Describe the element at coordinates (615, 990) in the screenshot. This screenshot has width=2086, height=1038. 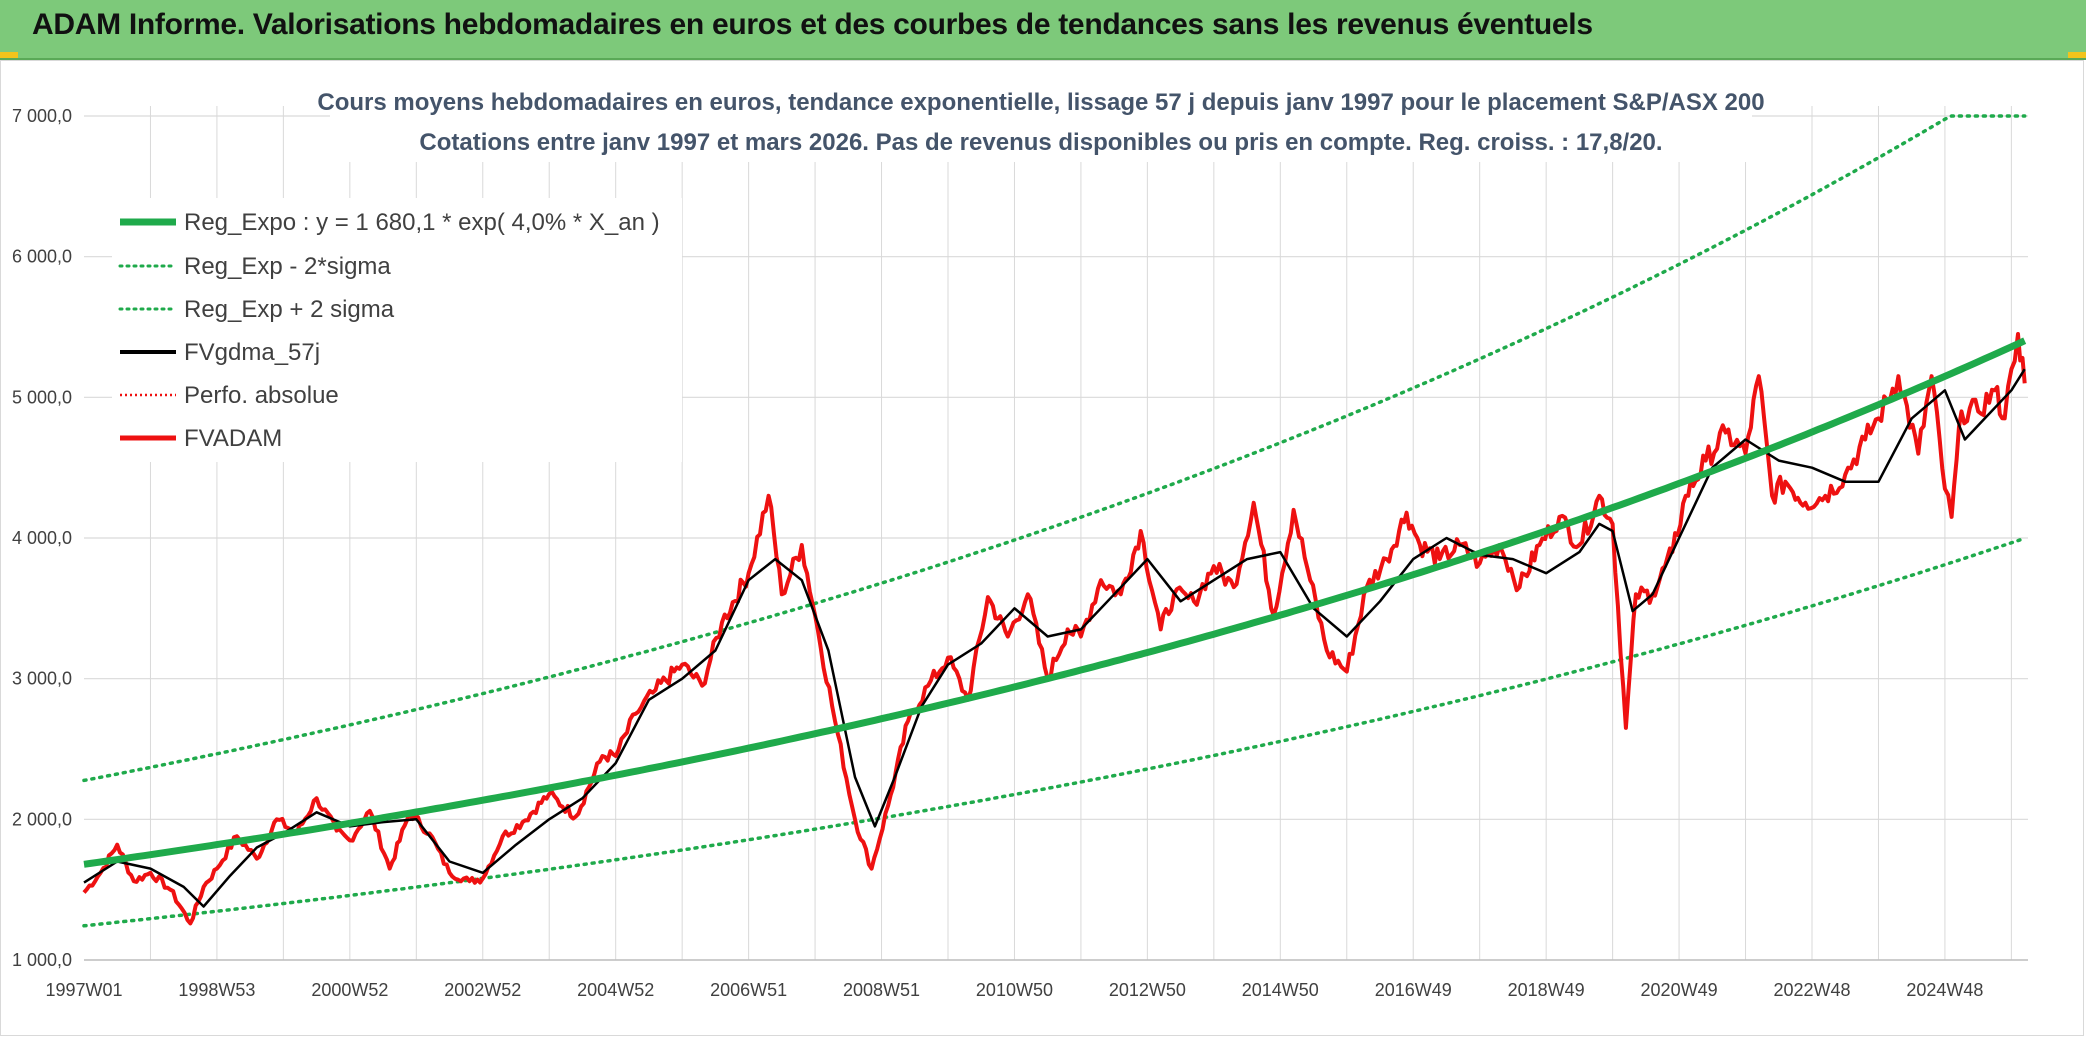
I see `x-tick-label: 2004W52` at that location.